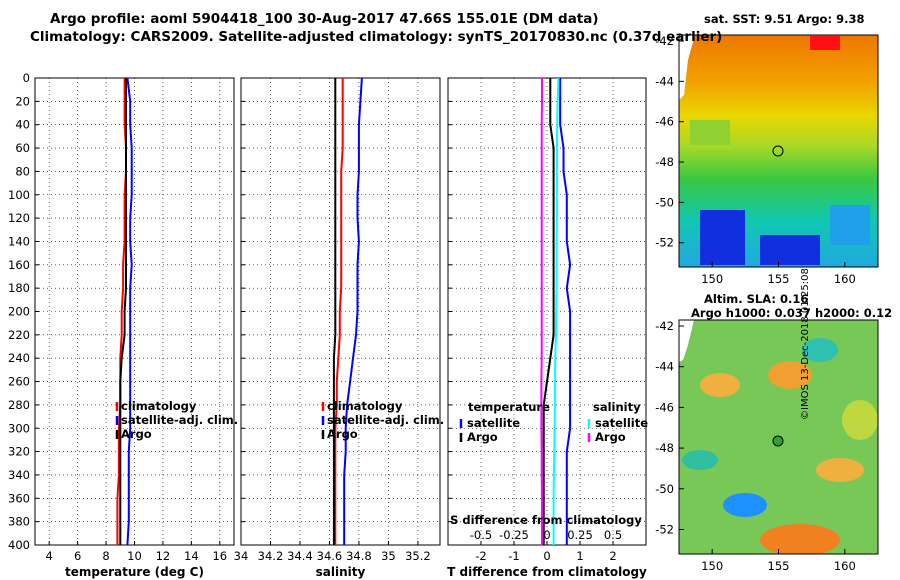 The width and height of the screenshot is (900, 580). What do you see at coordinates (22, 125) in the screenshot?
I see `y-tick-label: 40` at bounding box center [22, 125].